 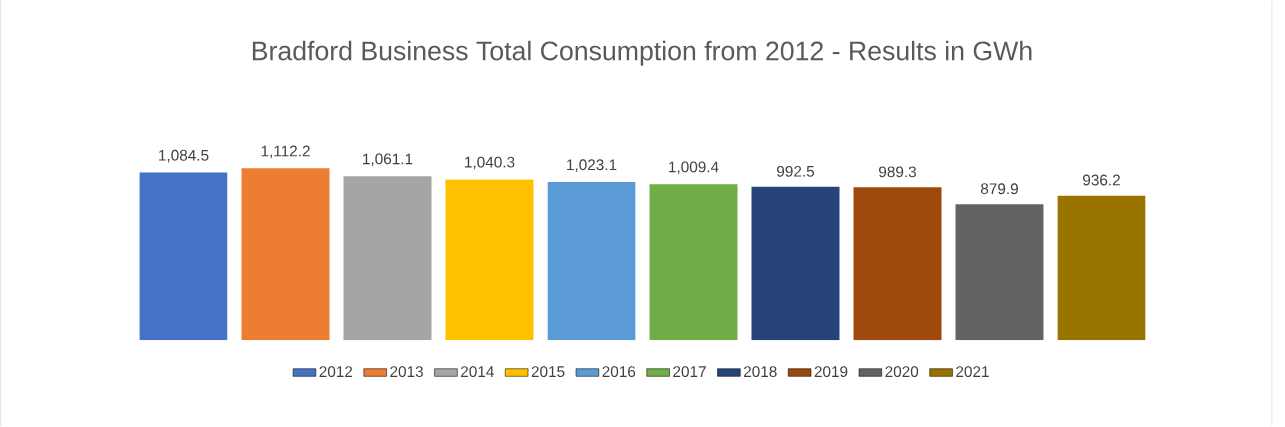 I want to click on data-label: 1,061.1, so click(x=388, y=160).